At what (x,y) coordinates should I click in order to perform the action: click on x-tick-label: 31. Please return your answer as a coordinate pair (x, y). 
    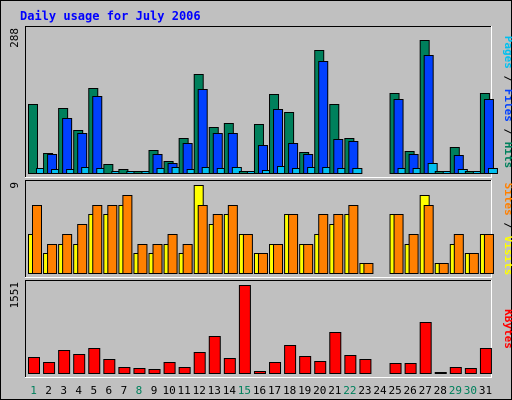
    Looking at the image, I should click on (485, 390).